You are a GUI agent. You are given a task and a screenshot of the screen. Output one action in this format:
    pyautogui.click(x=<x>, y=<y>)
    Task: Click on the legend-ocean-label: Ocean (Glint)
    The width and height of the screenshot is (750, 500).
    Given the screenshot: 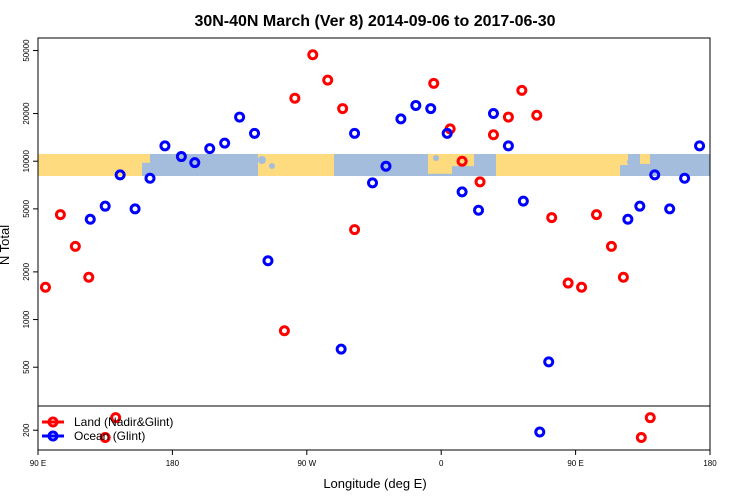 What is the action you would take?
    pyautogui.click(x=109, y=436)
    